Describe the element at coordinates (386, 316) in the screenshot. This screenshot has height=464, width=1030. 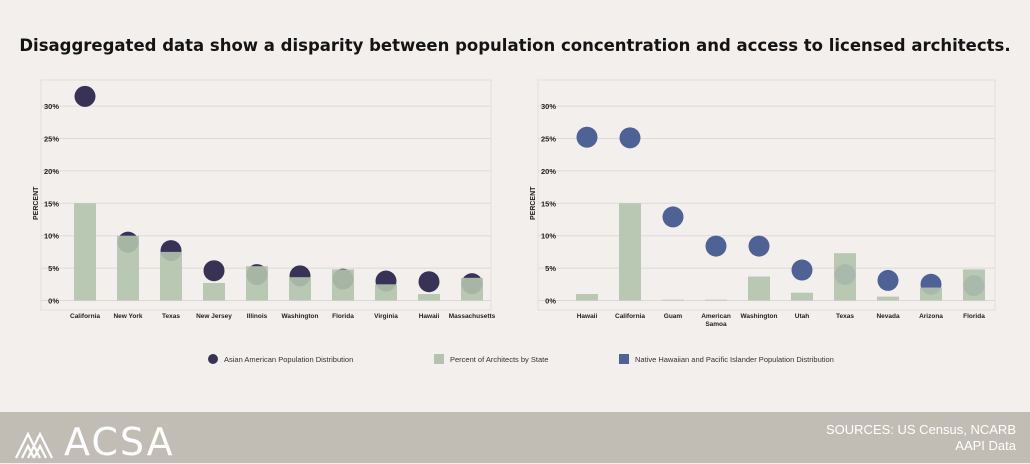
I see `x-tick-label: Virginia` at that location.